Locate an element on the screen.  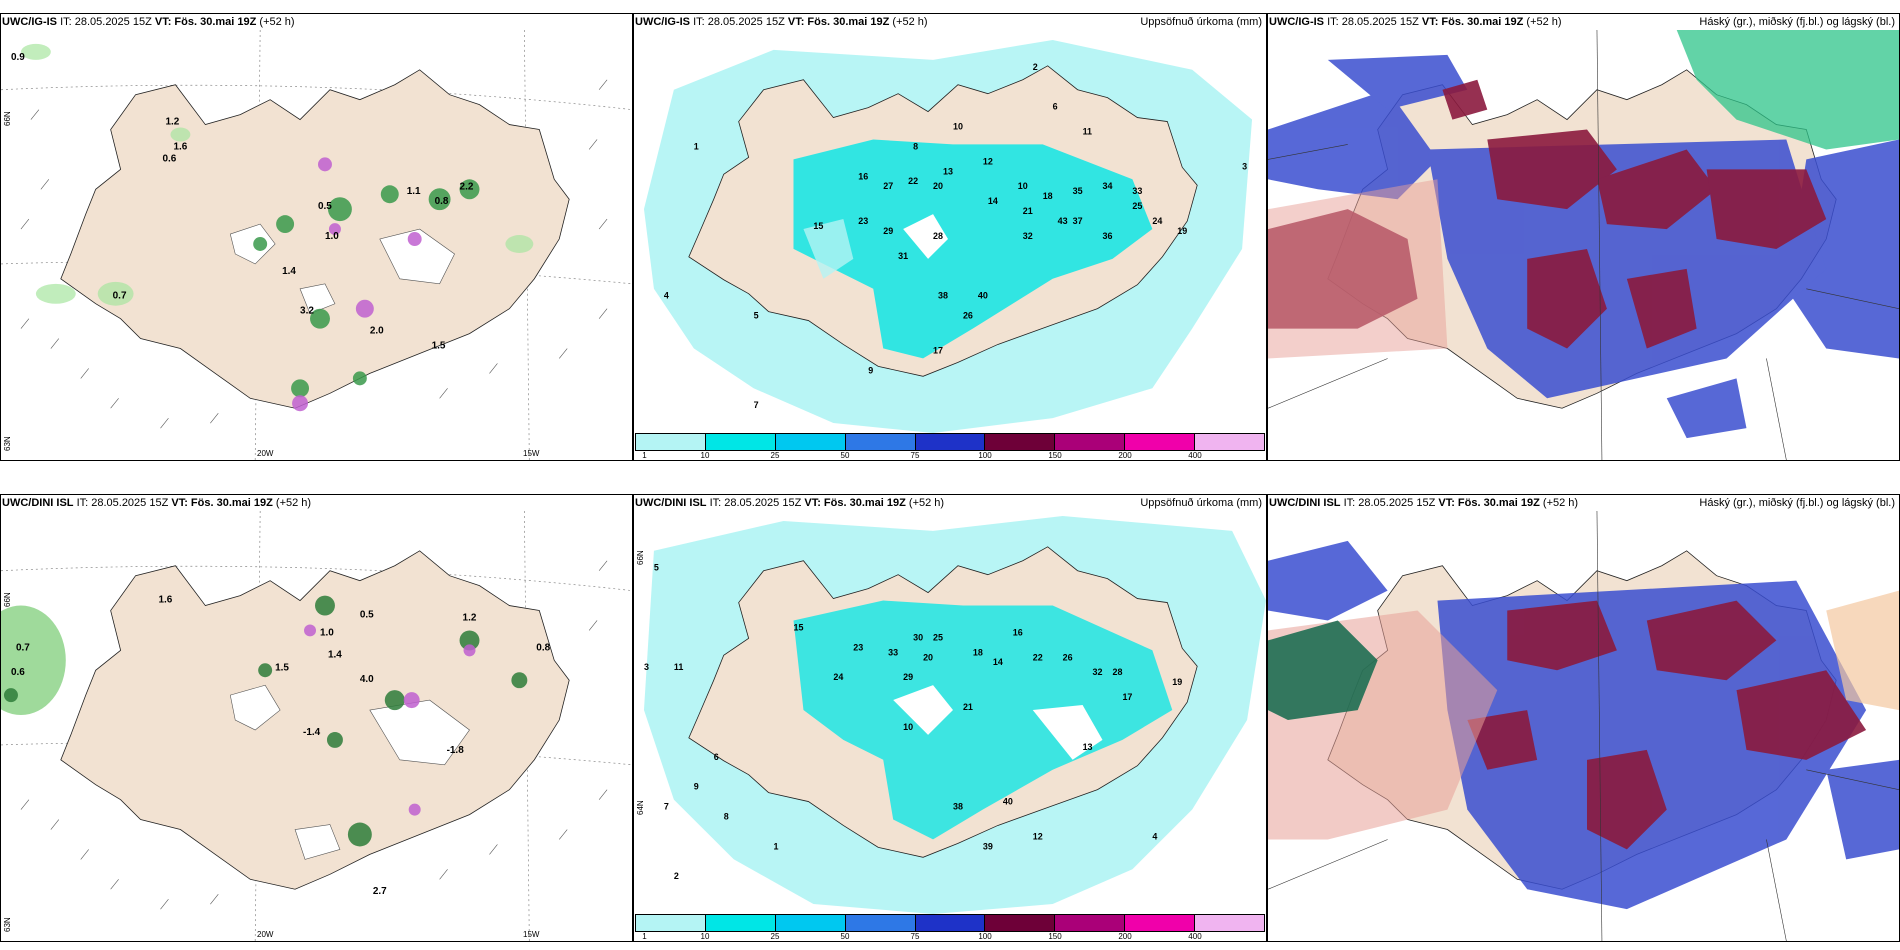
svg-text: 14 is located at coordinates (998, 662).